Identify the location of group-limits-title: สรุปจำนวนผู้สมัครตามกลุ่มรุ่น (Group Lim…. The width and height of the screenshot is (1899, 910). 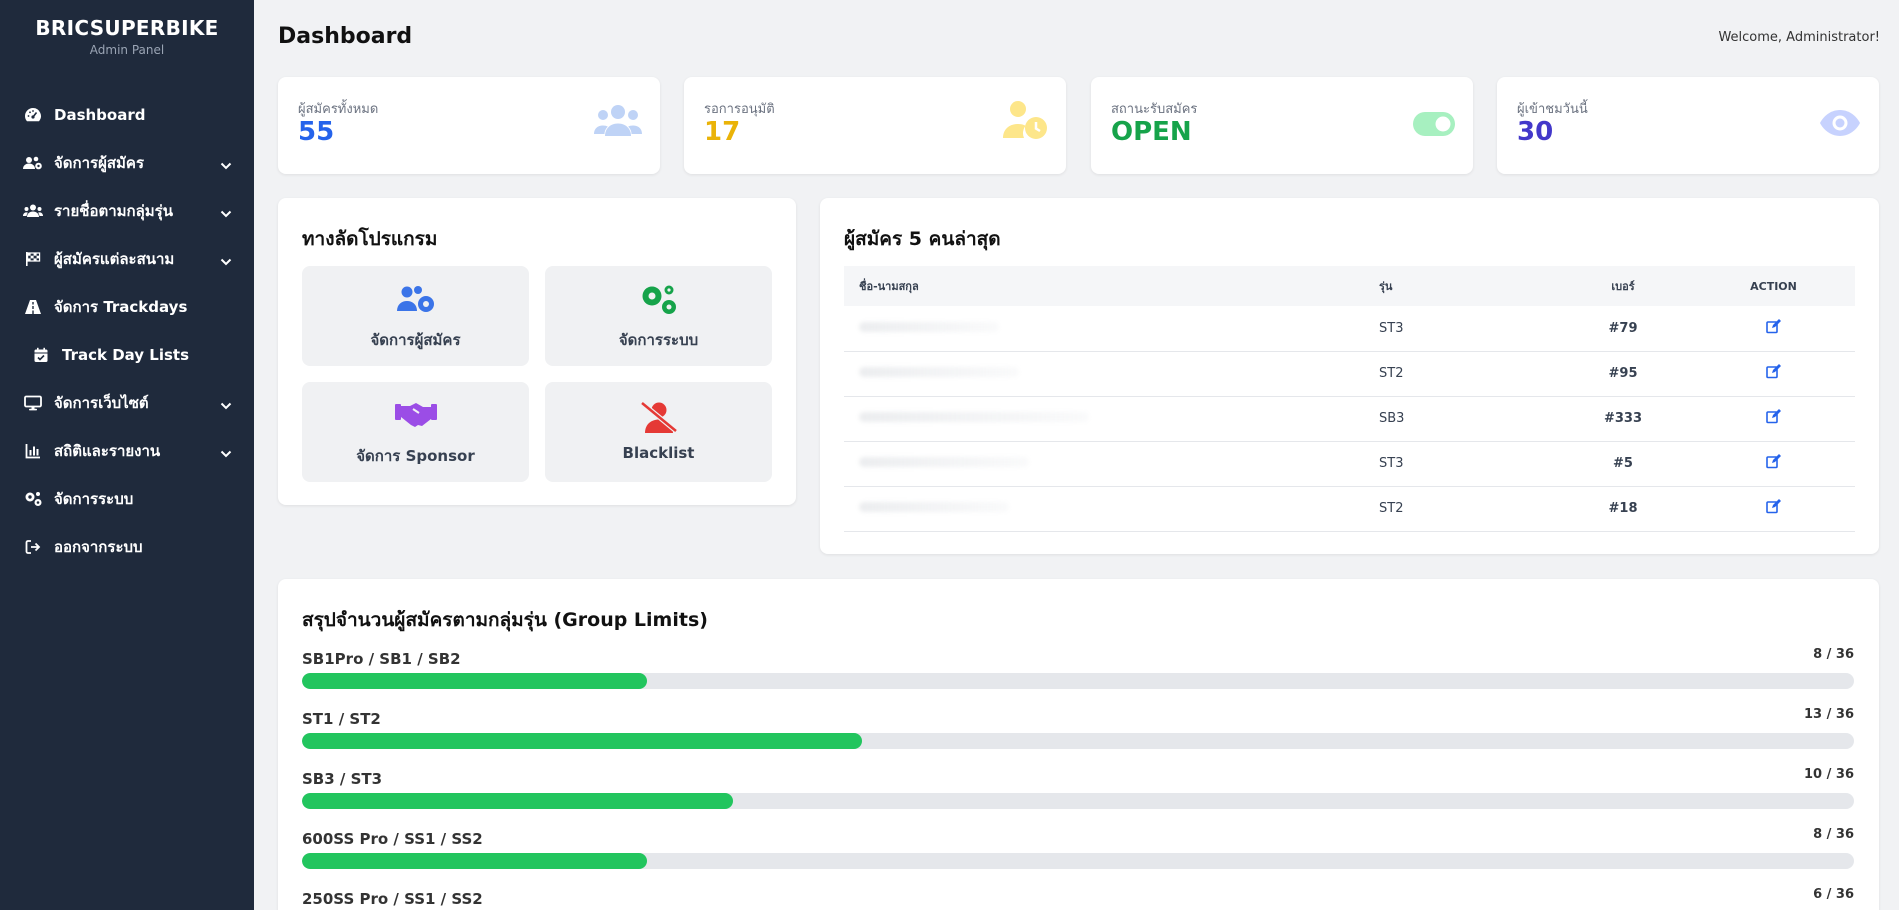
(505, 620).